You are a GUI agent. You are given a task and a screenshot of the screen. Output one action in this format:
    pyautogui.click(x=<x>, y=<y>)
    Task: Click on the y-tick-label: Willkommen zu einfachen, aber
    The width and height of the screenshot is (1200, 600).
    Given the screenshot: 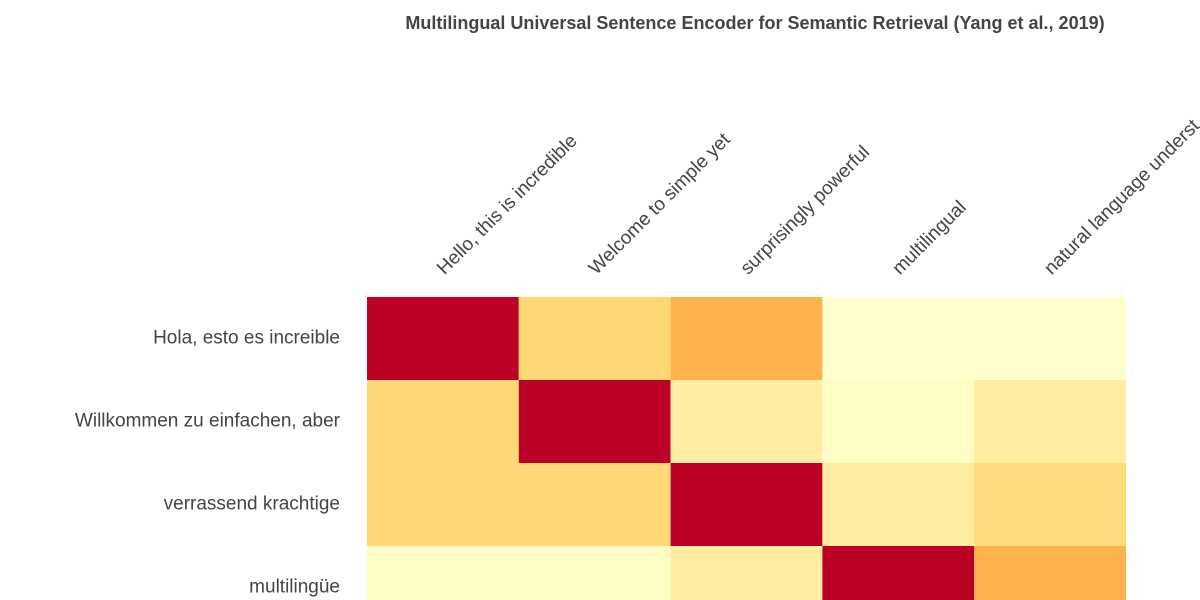 What is the action you would take?
    pyautogui.click(x=208, y=421)
    